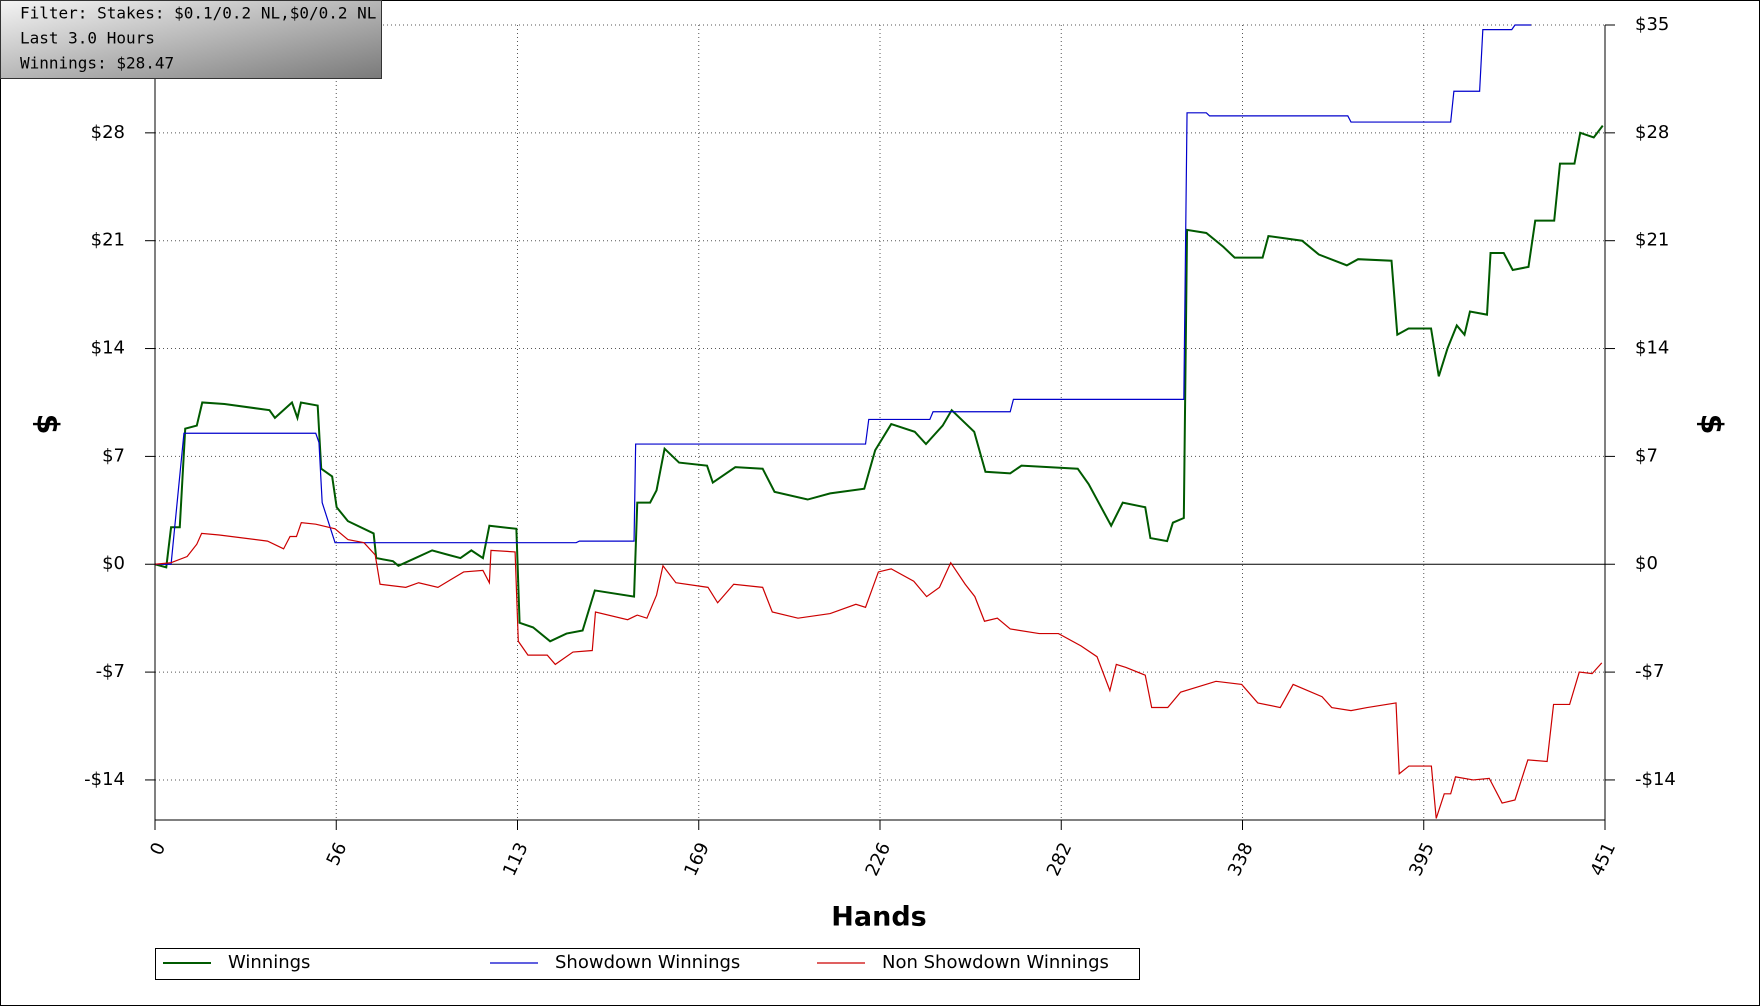 The width and height of the screenshot is (1760, 1006). I want to click on y2-tick-label: $35, so click(1652, 24).